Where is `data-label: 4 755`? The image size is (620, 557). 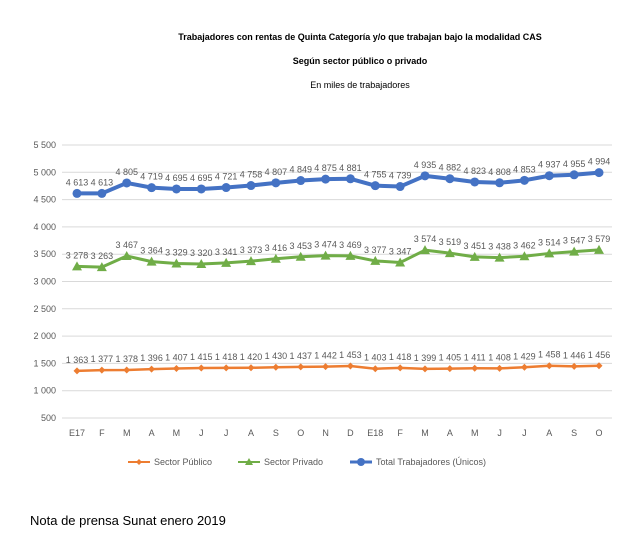
data-label: 4 755 is located at coordinates (375, 175).